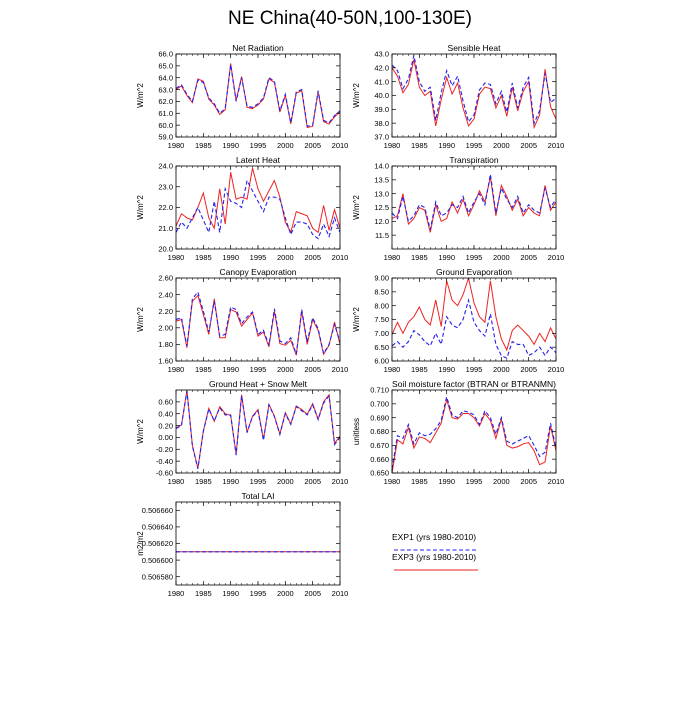 The width and height of the screenshot is (700, 705). Describe the element at coordinates (165, 425) in the screenshot. I see `y-tick-label: 0.20` at that location.